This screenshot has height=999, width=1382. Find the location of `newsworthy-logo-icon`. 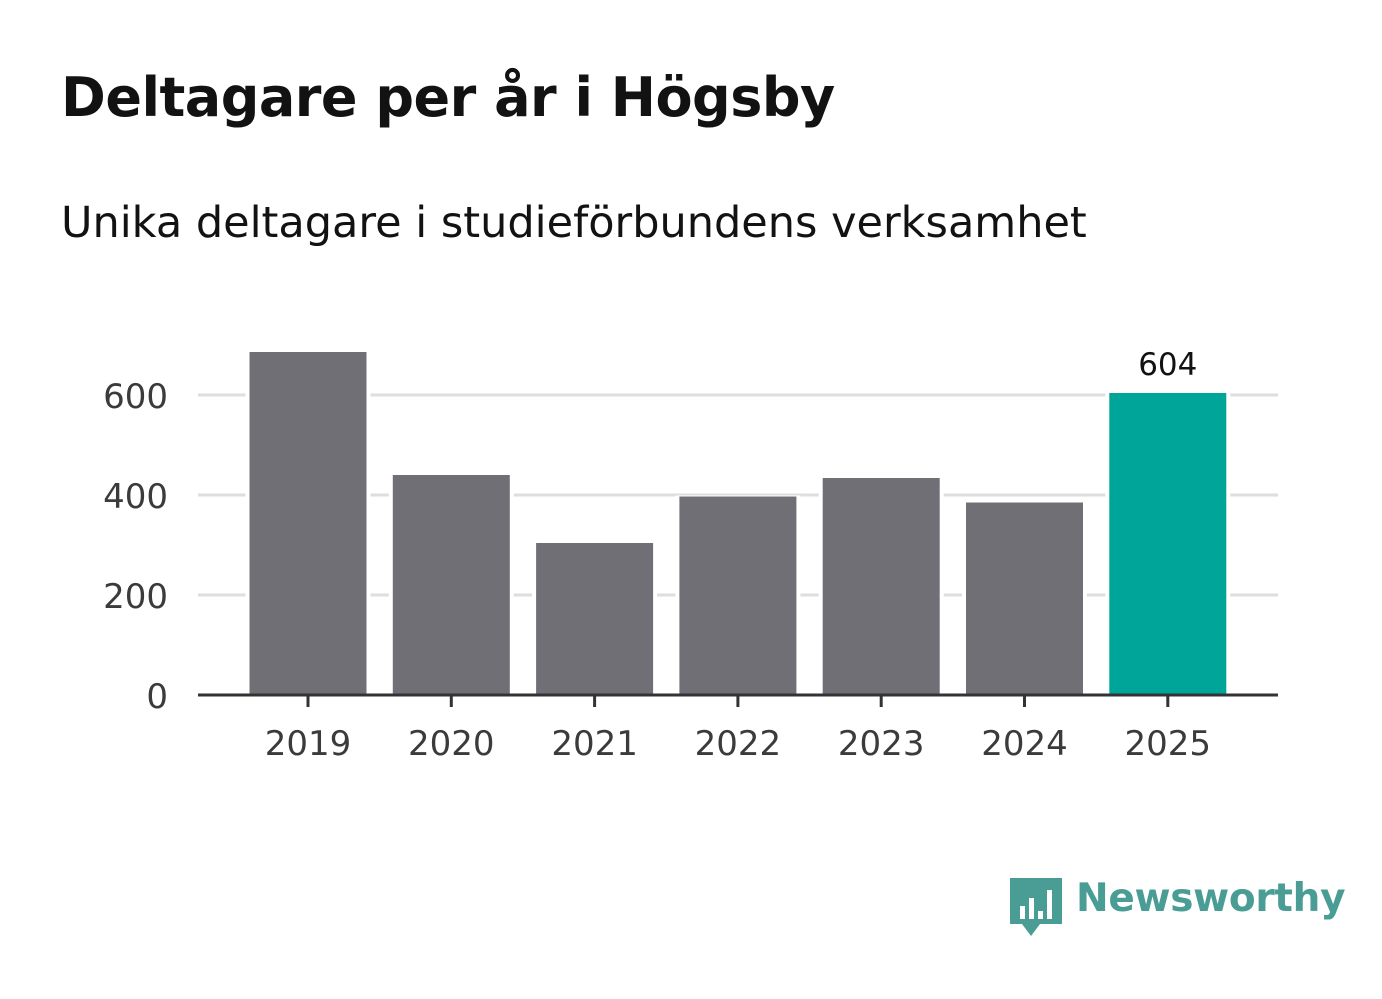

newsworthy-logo-icon is located at coordinates (1036, 907).